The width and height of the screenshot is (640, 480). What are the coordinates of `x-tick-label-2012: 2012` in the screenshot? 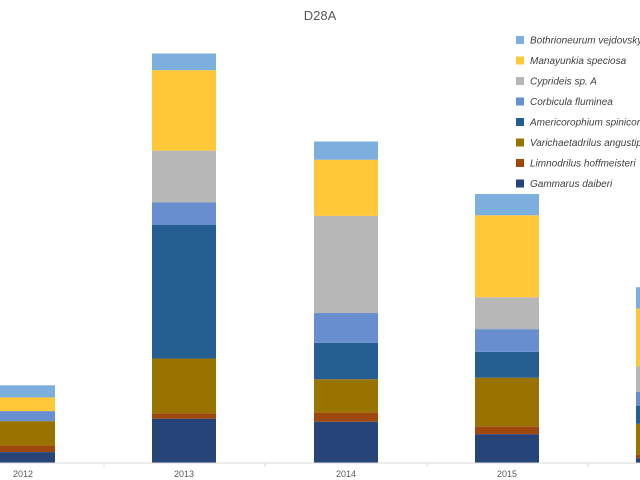 It's located at (23, 474).